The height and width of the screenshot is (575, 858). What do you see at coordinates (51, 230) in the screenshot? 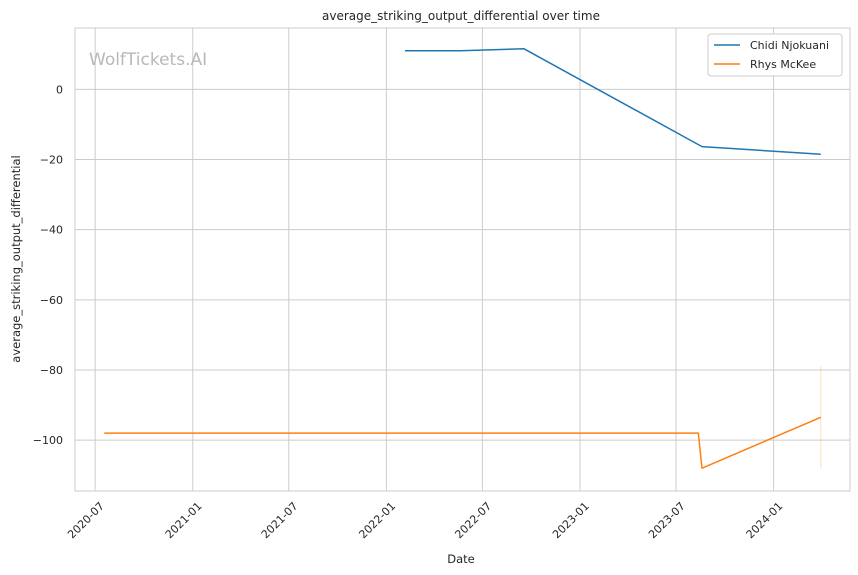
I see `y-tick-label: −40` at bounding box center [51, 230].